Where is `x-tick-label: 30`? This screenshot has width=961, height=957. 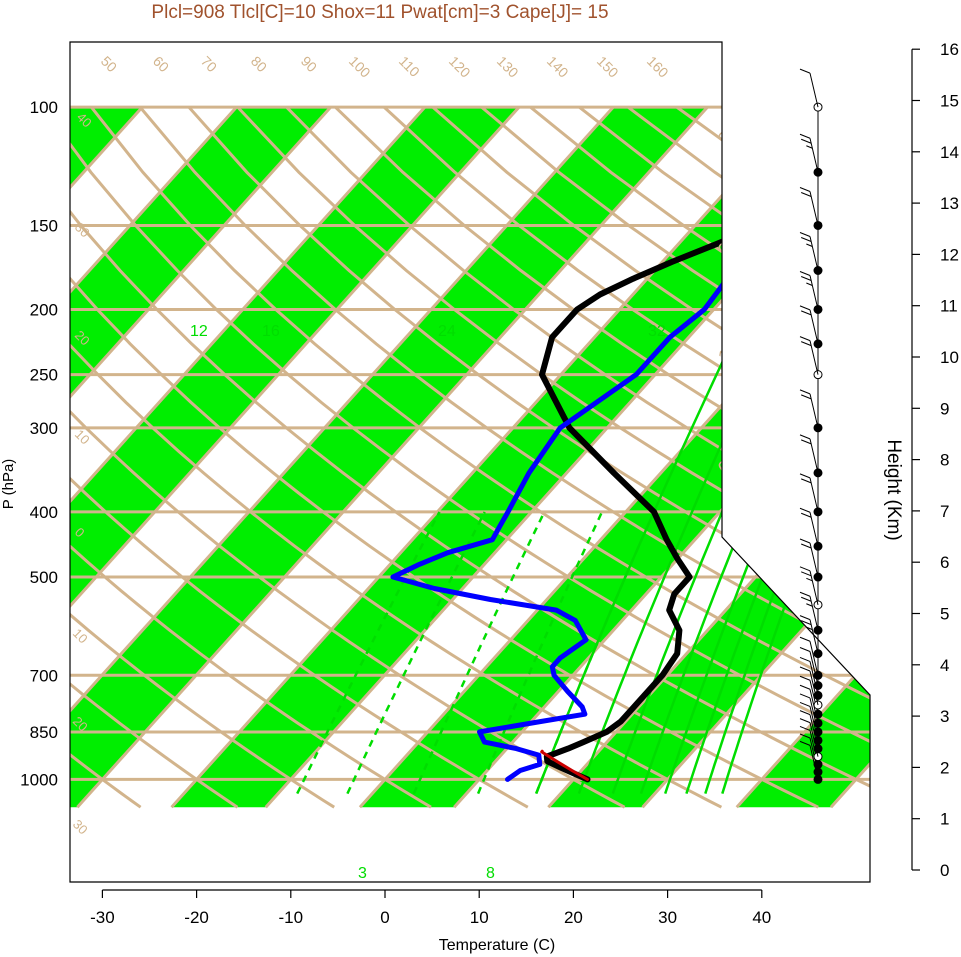 x-tick-label: 30 is located at coordinates (667, 917).